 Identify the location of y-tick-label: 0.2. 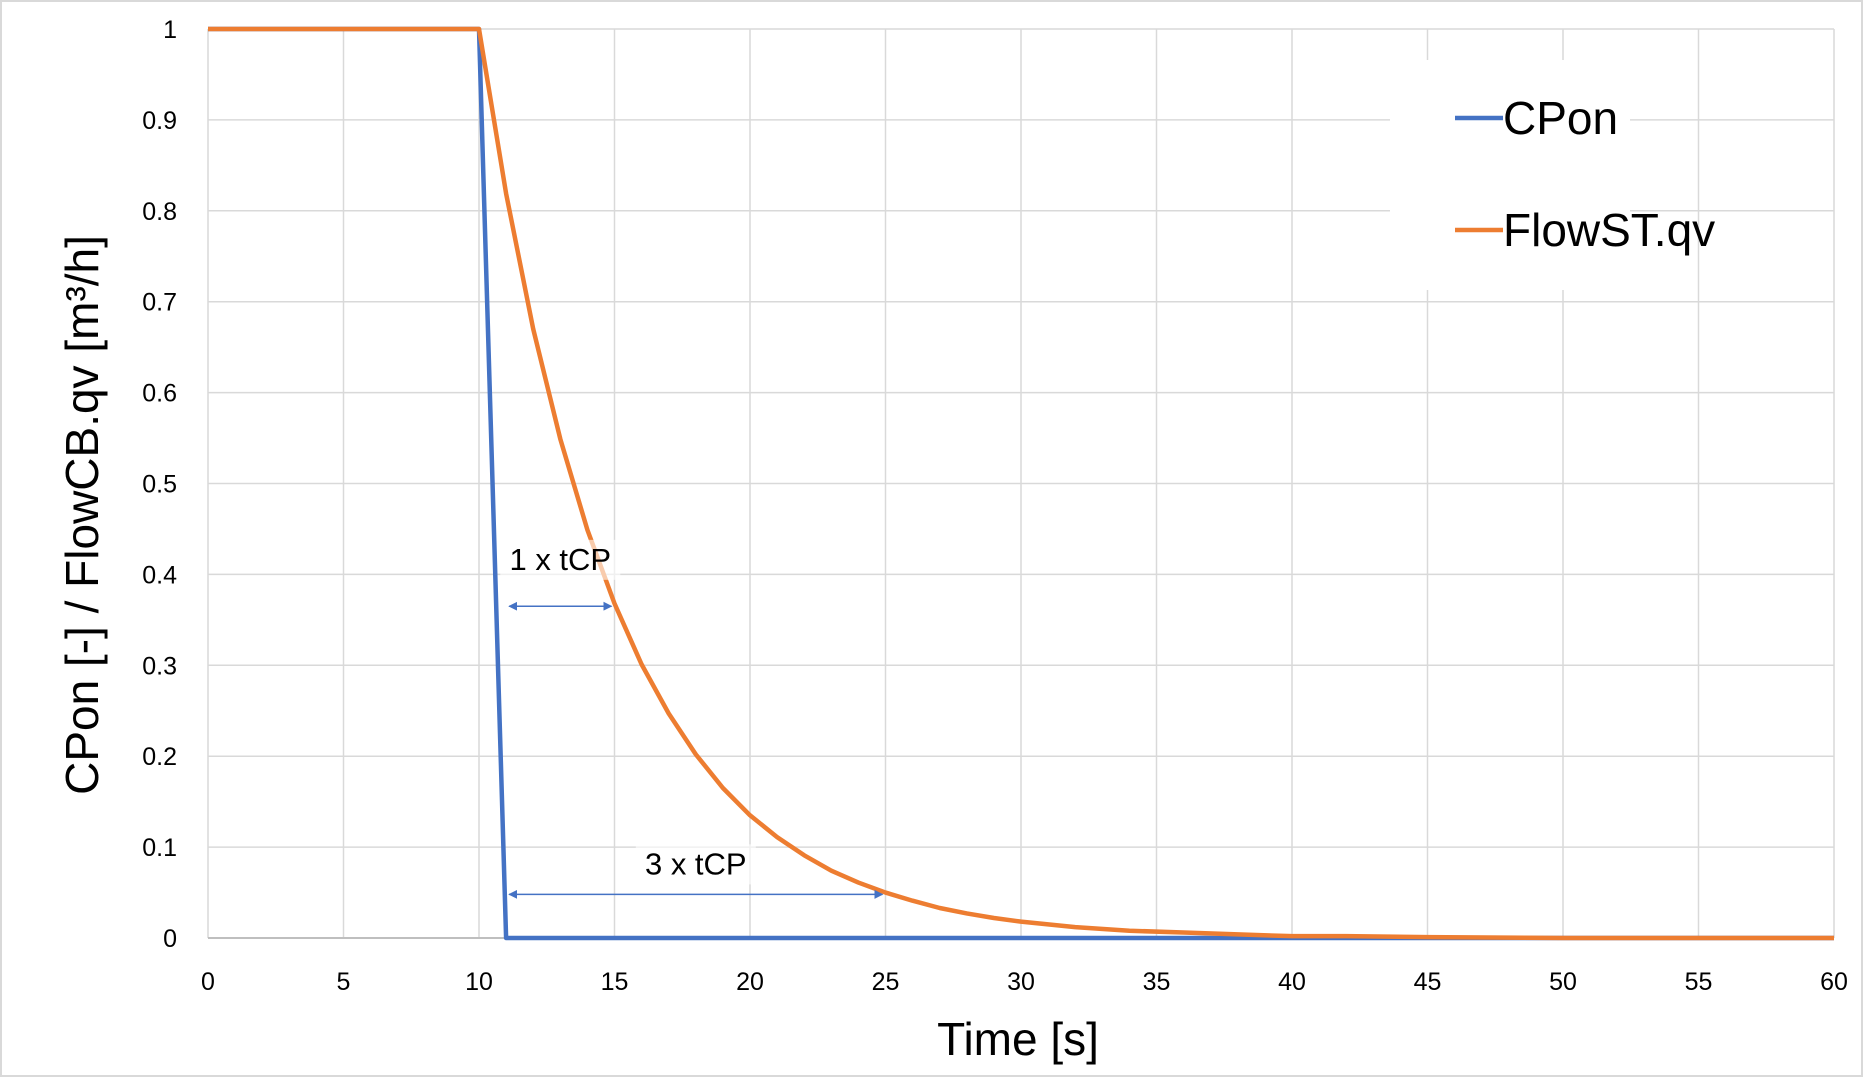
(159, 757).